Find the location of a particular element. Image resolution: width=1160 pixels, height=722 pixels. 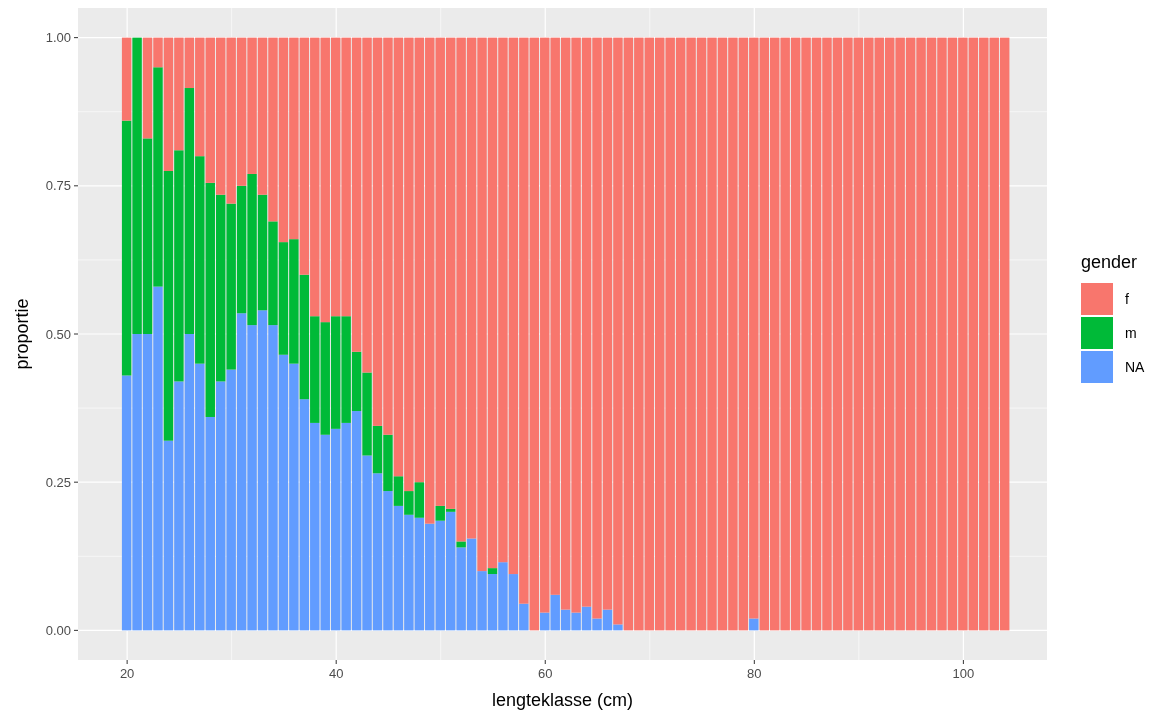

y-axis-title: proportie is located at coordinates (22, 334).